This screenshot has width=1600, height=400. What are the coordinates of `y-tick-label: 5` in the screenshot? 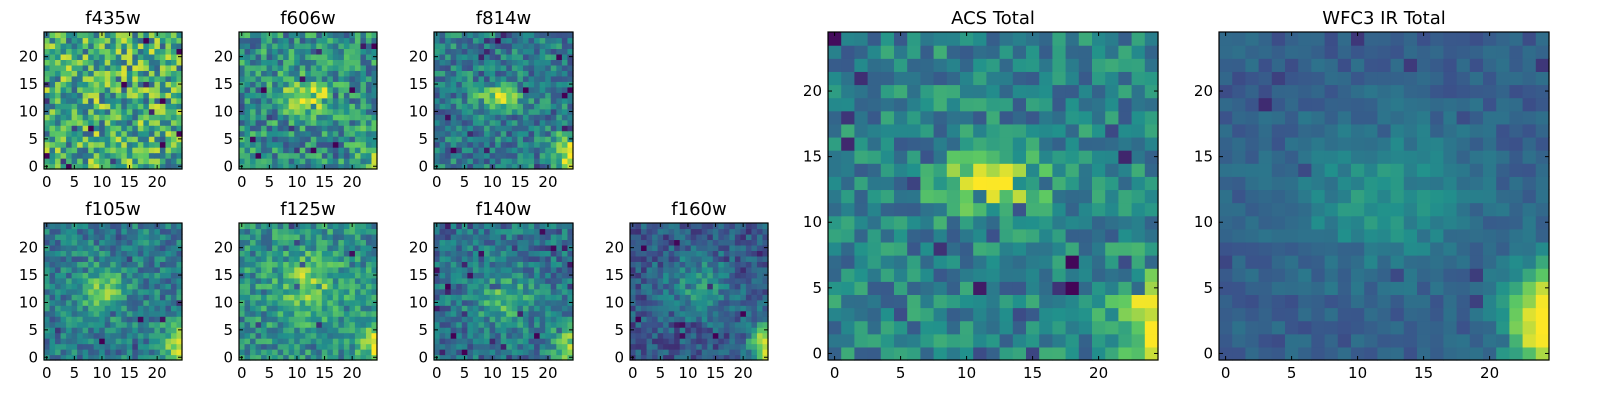 It's located at (423, 330).